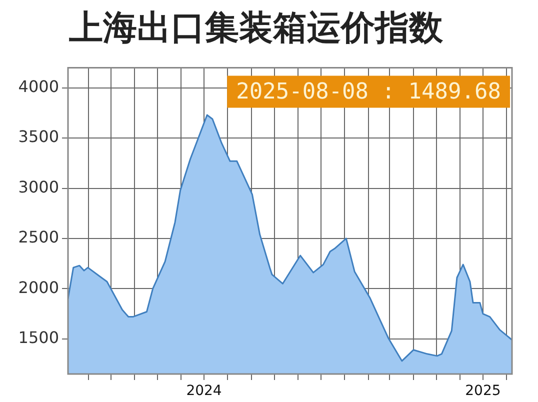 The height and width of the screenshot is (402, 538). What do you see at coordinates (38, 136) in the screenshot?
I see `y-tick-label: 3500` at bounding box center [38, 136].